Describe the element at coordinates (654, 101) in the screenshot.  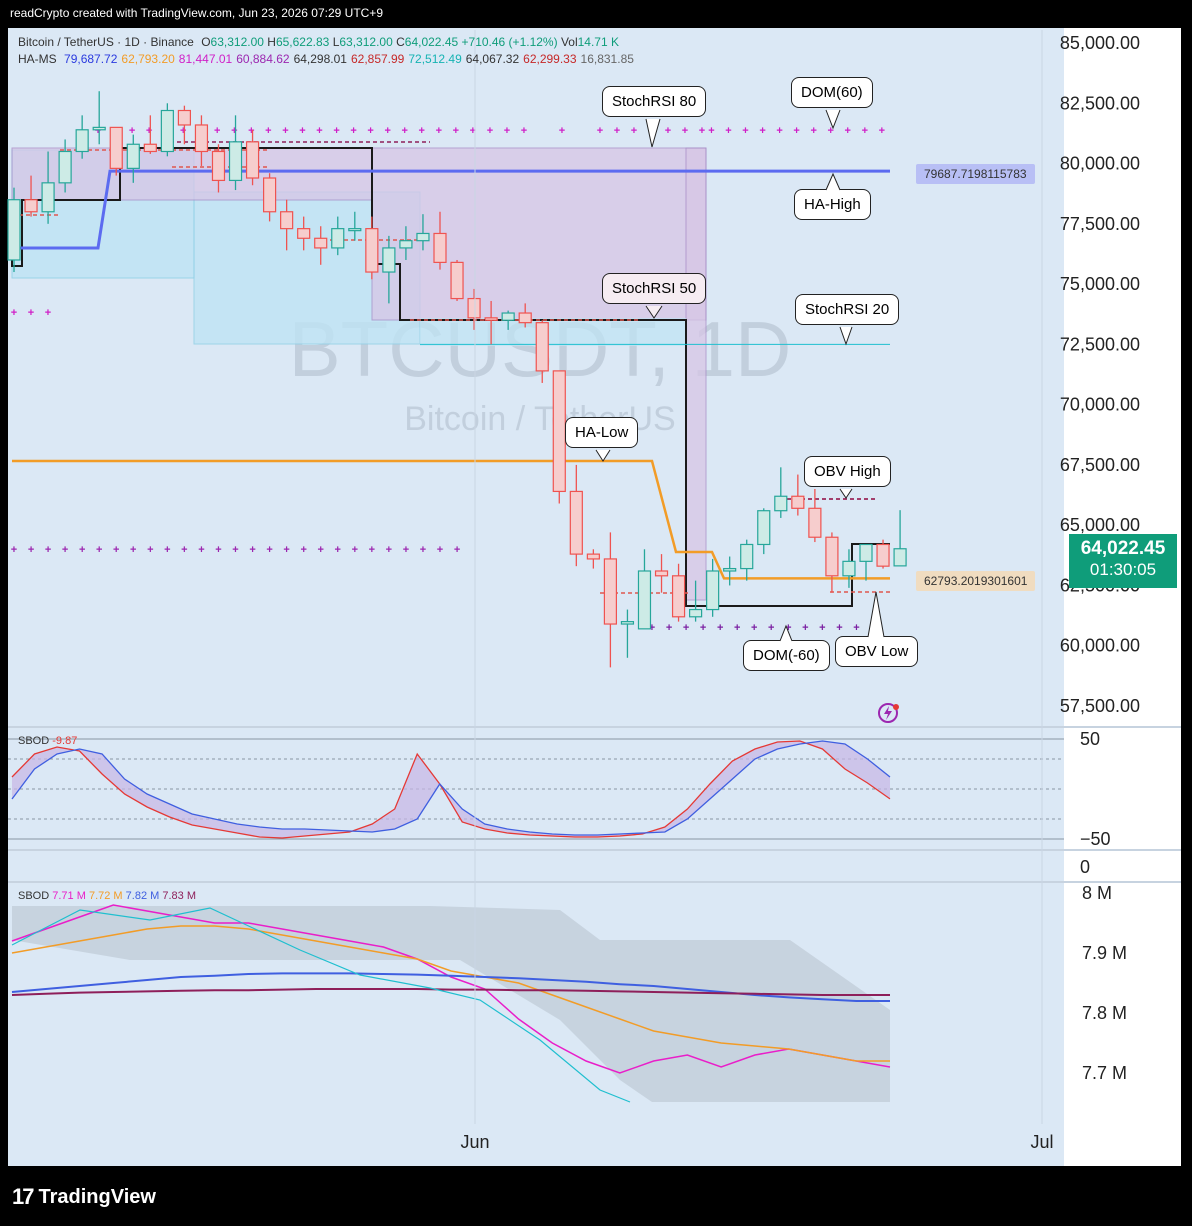
I see `annotation-stochrsi80: StochRSI 80` at that location.